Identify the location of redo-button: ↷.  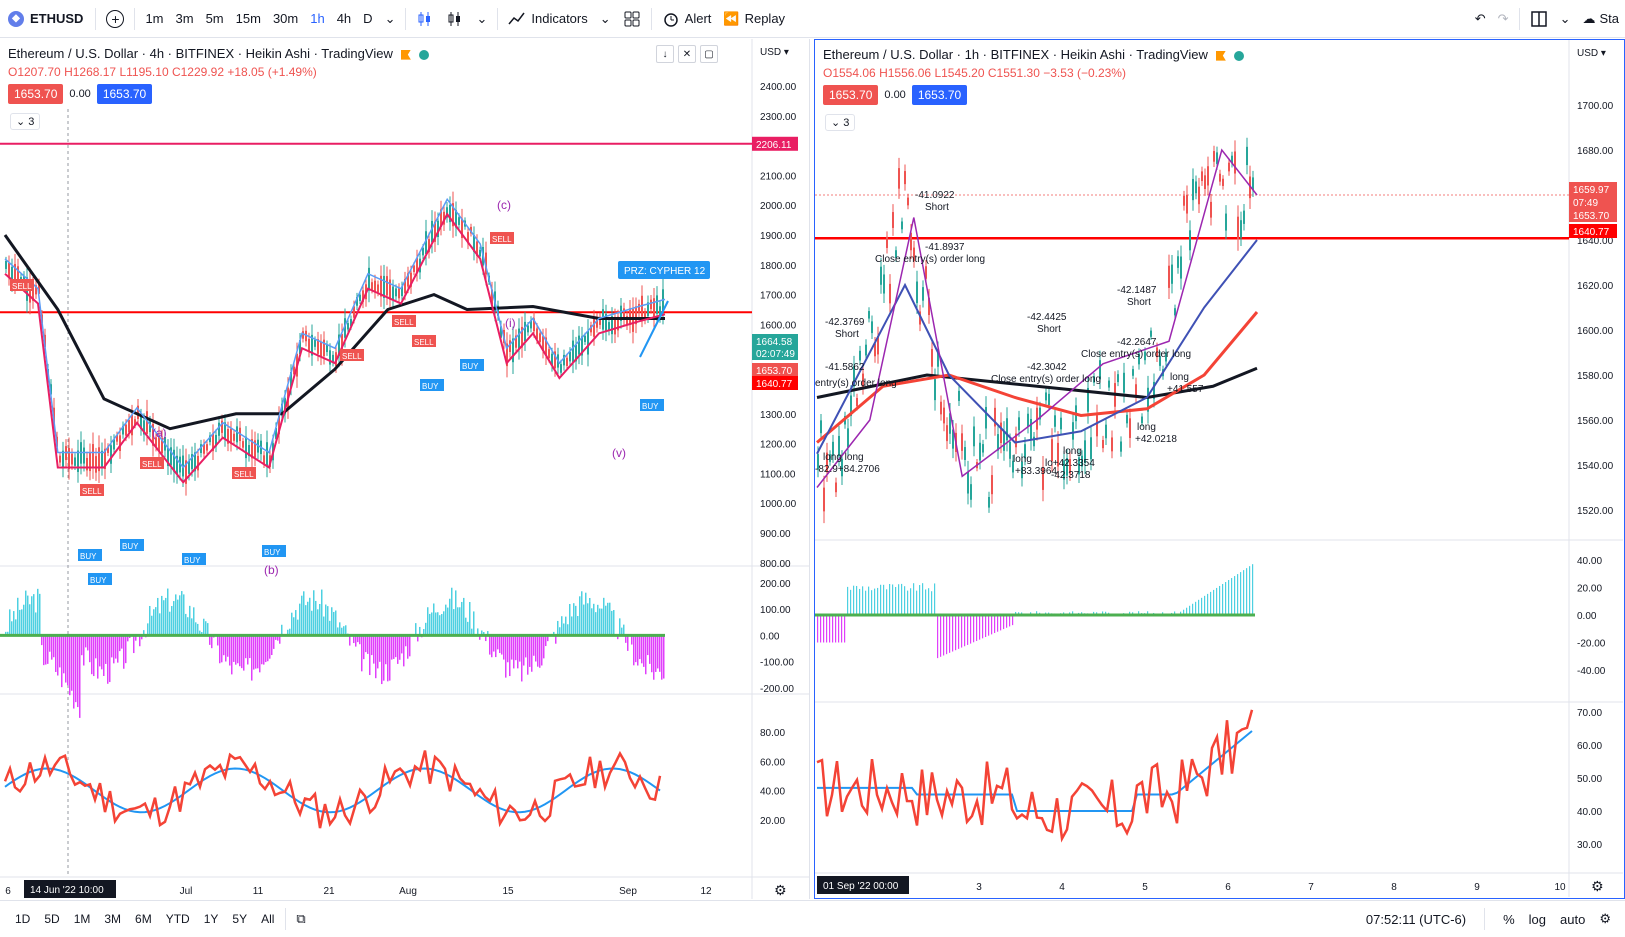
(1503, 19).